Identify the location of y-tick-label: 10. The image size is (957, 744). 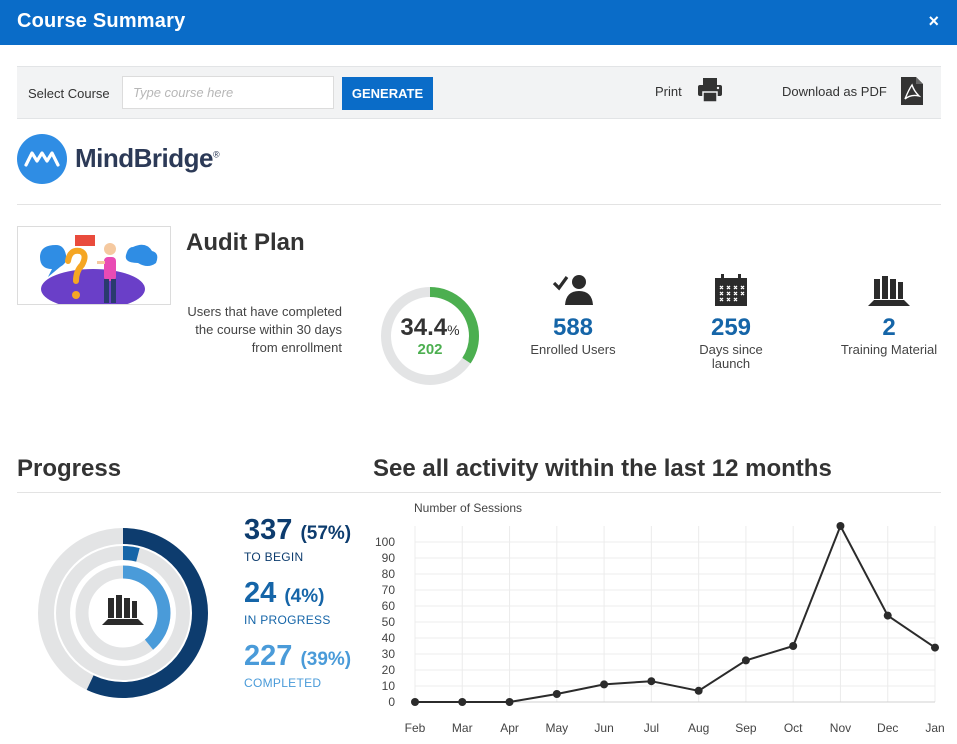
(389, 686).